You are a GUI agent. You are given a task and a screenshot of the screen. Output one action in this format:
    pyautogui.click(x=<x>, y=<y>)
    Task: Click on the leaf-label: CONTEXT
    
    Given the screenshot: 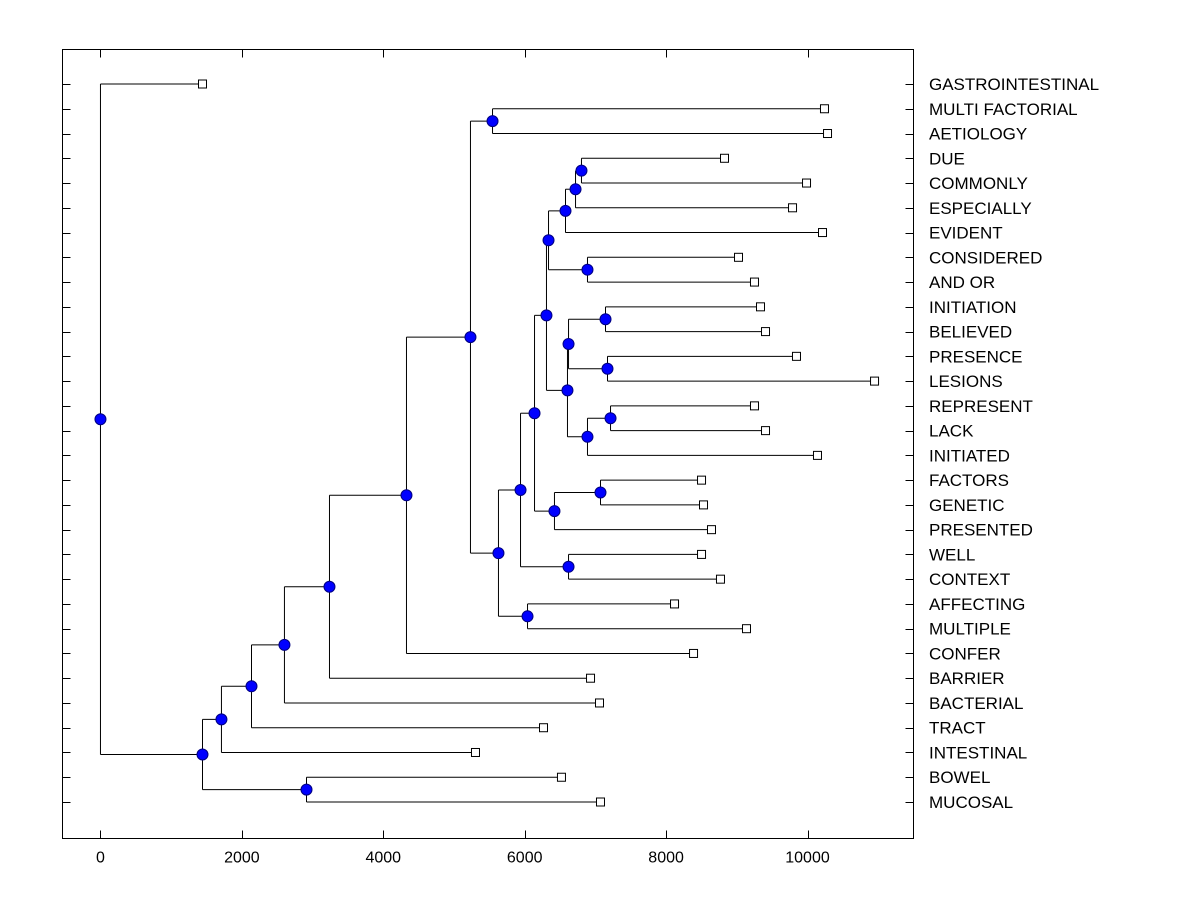 What is the action you would take?
    pyautogui.click(x=969, y=579)
    